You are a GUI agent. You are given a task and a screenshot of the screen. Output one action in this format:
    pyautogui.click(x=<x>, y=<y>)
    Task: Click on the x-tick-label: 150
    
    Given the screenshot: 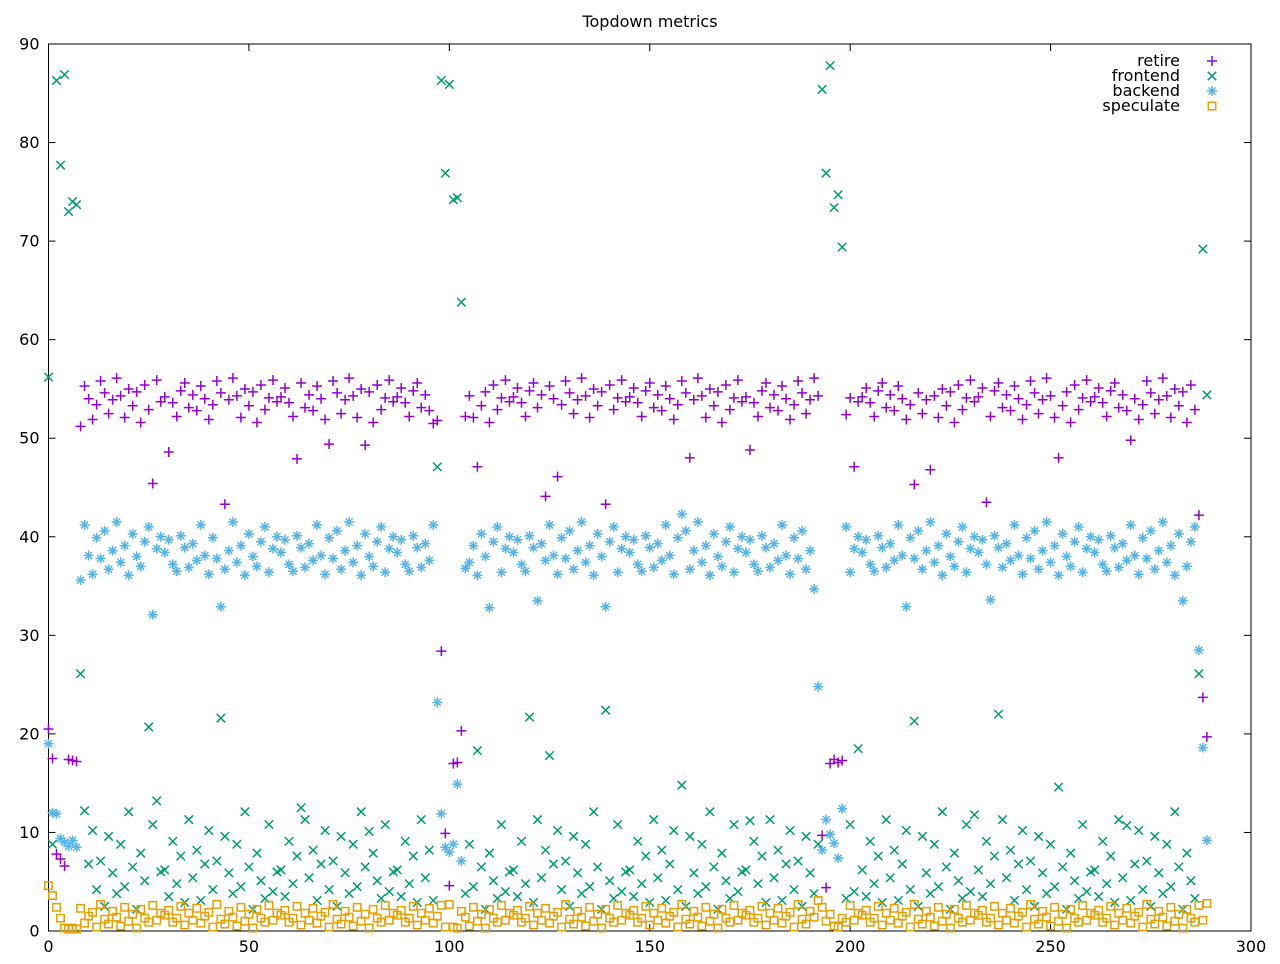 What is the action you would take?
    pyautogui.click(x=649, y=946)
    